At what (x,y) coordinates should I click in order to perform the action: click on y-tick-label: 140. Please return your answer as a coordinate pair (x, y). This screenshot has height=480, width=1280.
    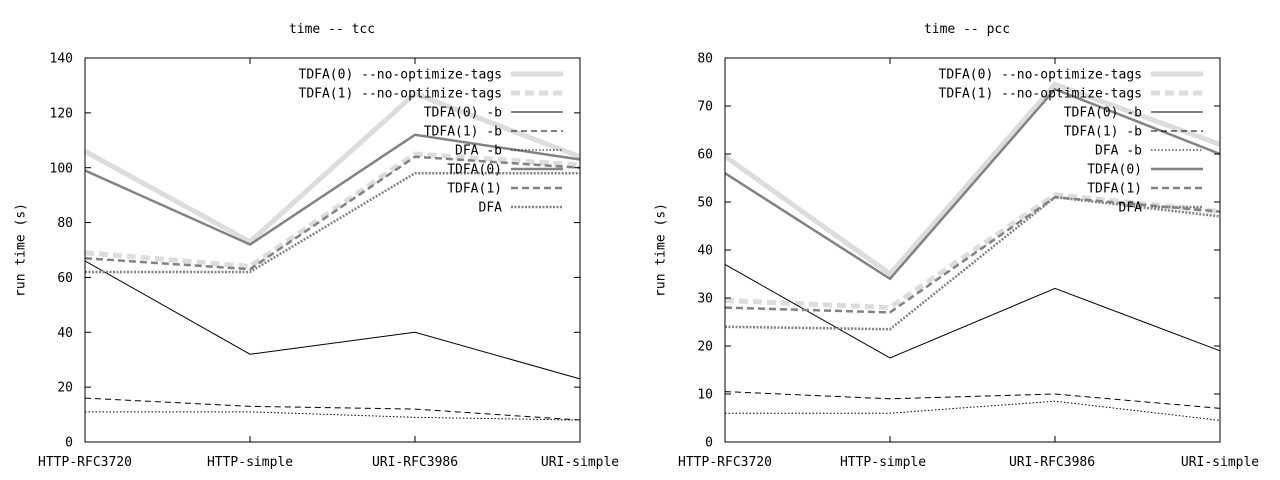
    Looking at the image, I should click on (61, 59).